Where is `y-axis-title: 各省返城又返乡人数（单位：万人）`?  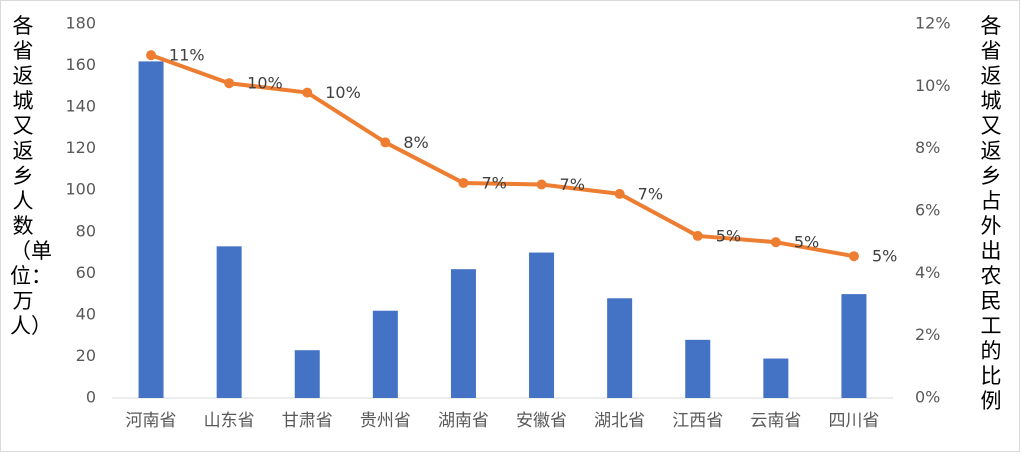
y-axis-title: 各省返城又返乡人数（单位：万人） is located at coordinates (31, 176).